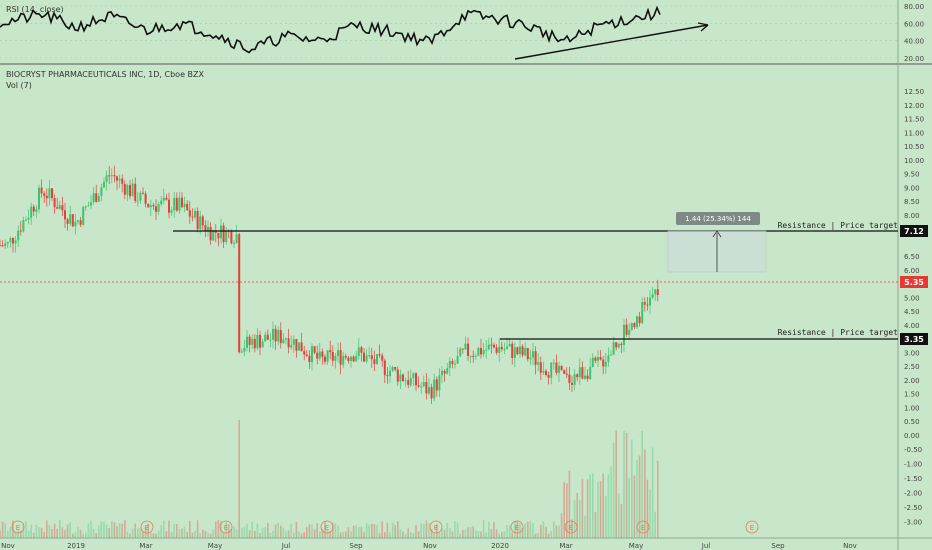 This screenshot has height=550, width=932. Describe the element at coordinates (145, 546) in the screenshot. I see `time-tick-label: Mar` at that location.